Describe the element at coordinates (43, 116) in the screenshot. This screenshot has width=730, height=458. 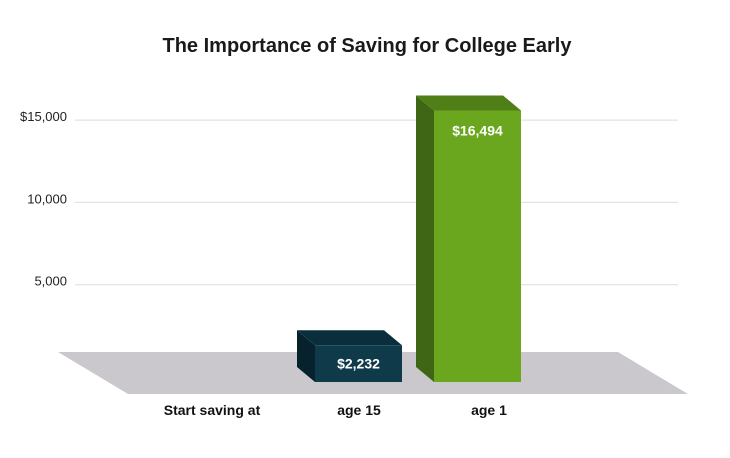
I see `y-tick-label: $15,000` at that location.